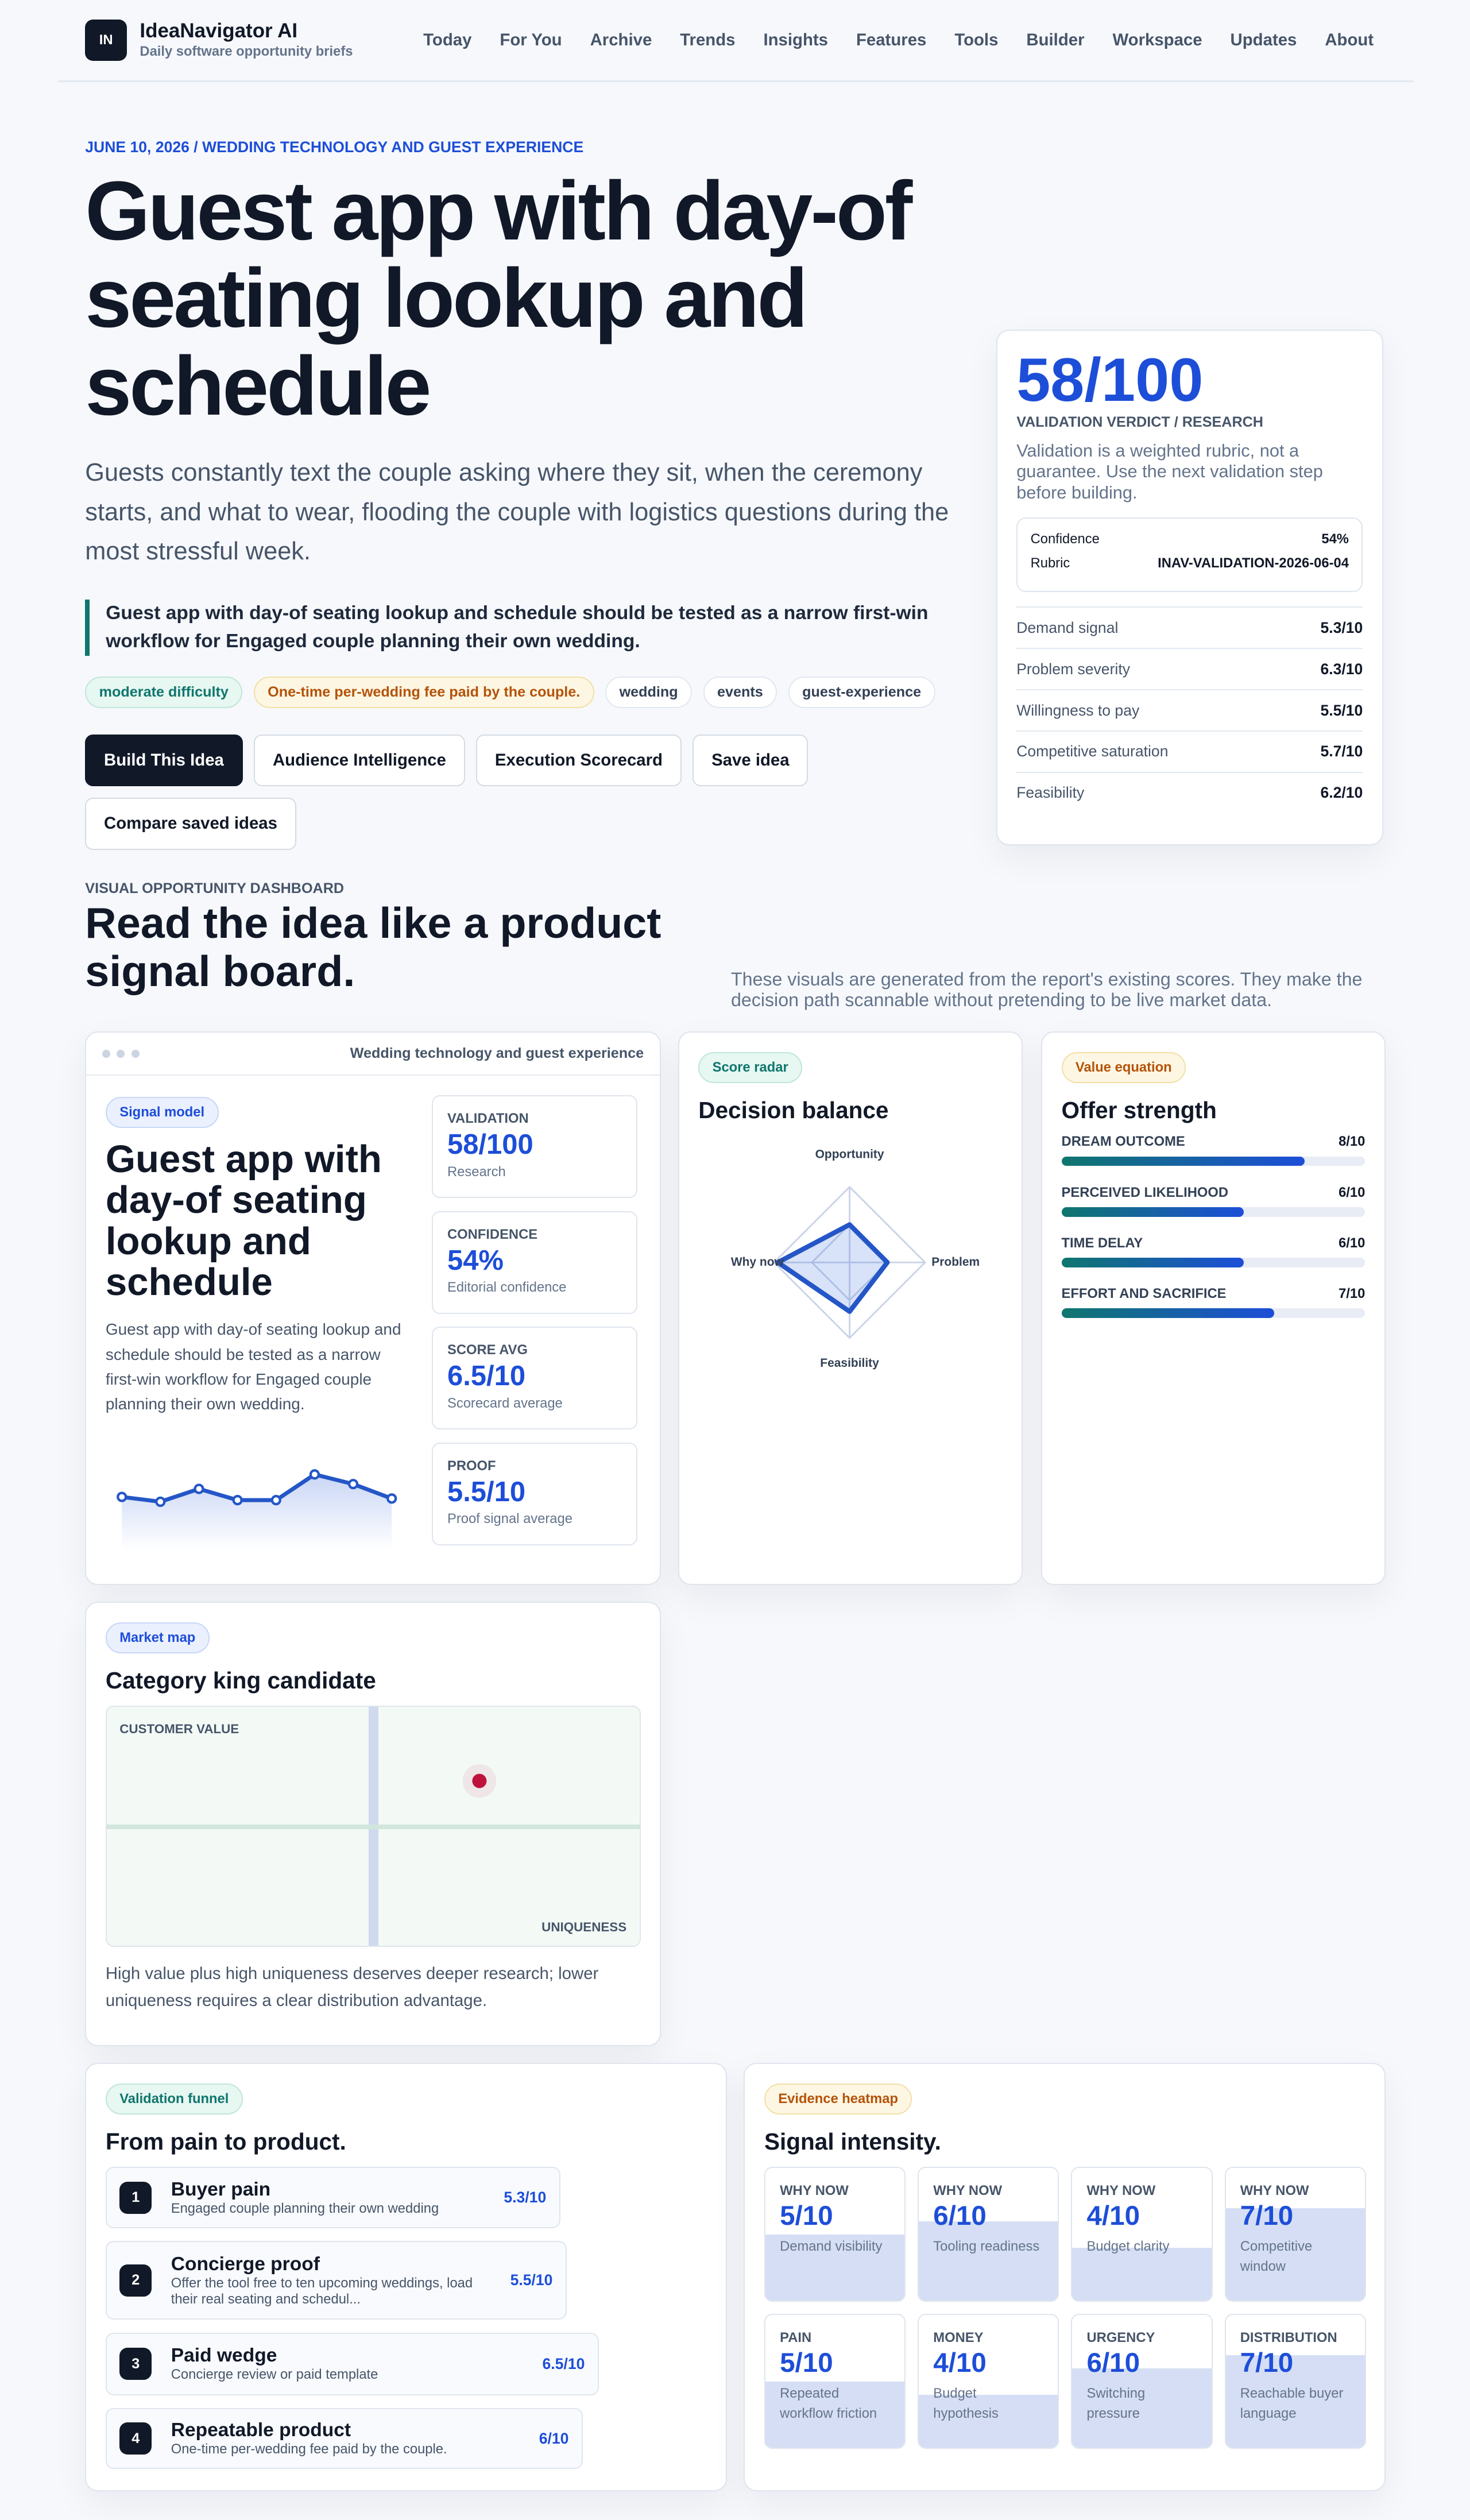  What do you see at coordinates (1157, 40) in the screenshot?
I see `nav-link: Workspace` at bounding box center [1157, 40].